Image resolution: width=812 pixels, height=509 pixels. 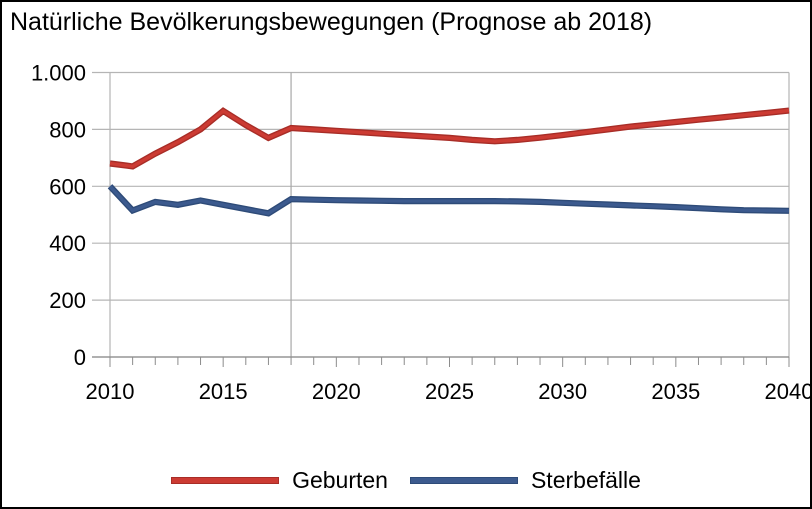 What do you see at coordinates (562, 391) in the screenshot?
I see `x-tick-label: 2030` at bounding box center [562, 391].